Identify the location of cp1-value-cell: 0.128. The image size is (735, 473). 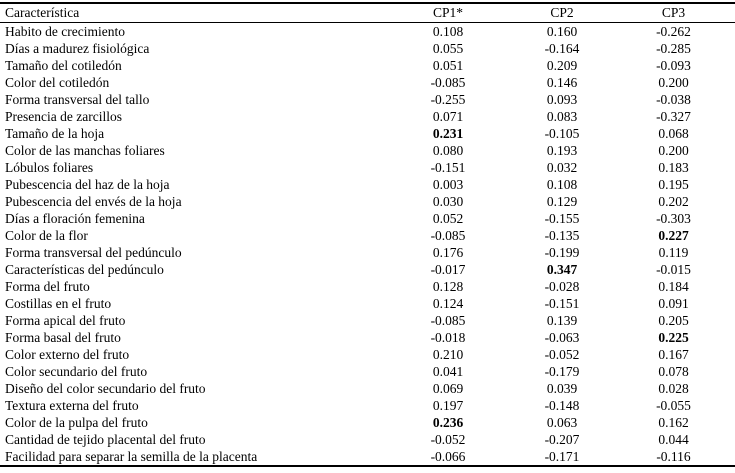
(448, 286).